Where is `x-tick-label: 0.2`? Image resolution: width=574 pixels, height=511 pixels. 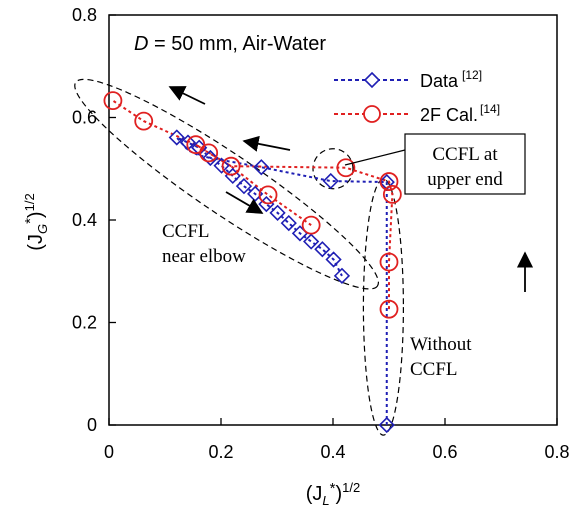 x-tick-label: 0.2 is located at coordinates (220, 452).